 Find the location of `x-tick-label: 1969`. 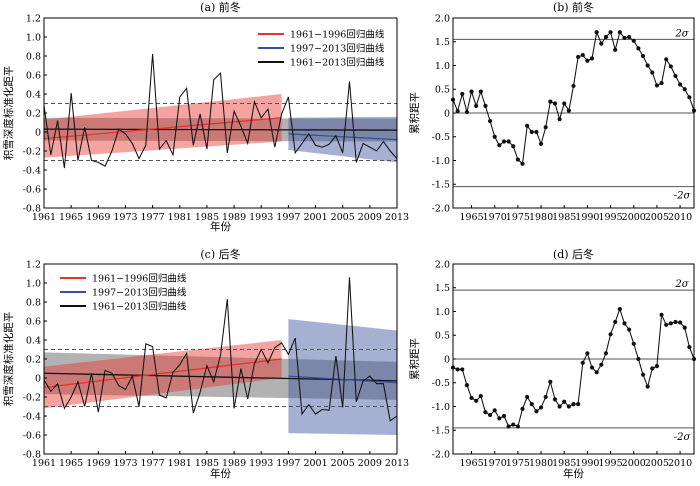

x-tick-label: 1969 is located at coordinates (98, 217).